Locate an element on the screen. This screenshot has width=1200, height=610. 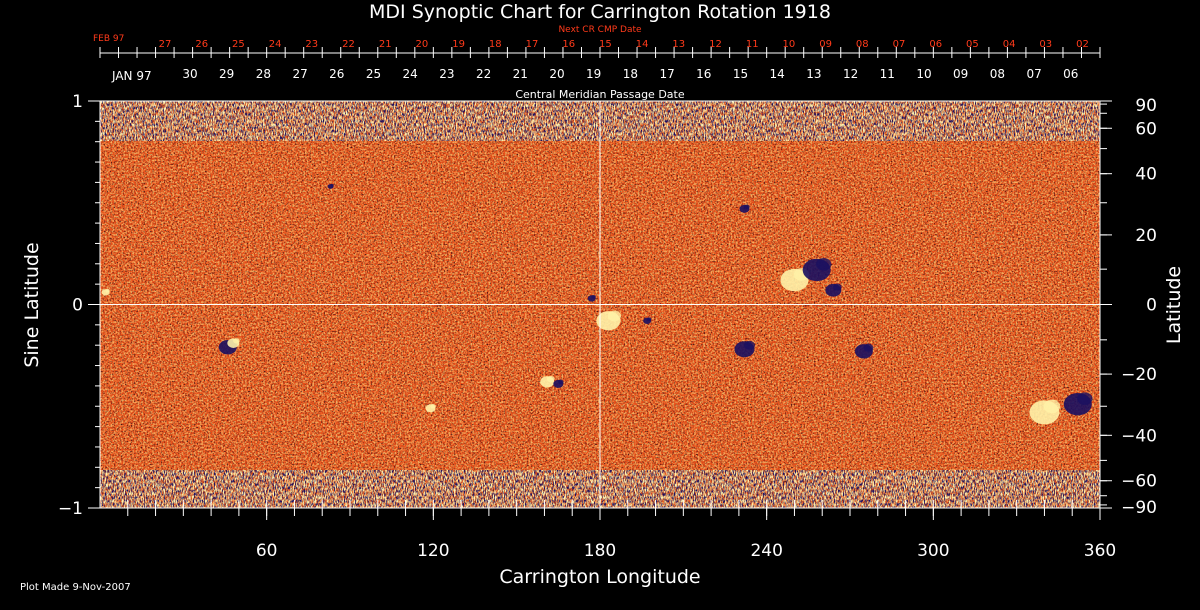
cmp-date: 26 is located at coordinates (336, 74).